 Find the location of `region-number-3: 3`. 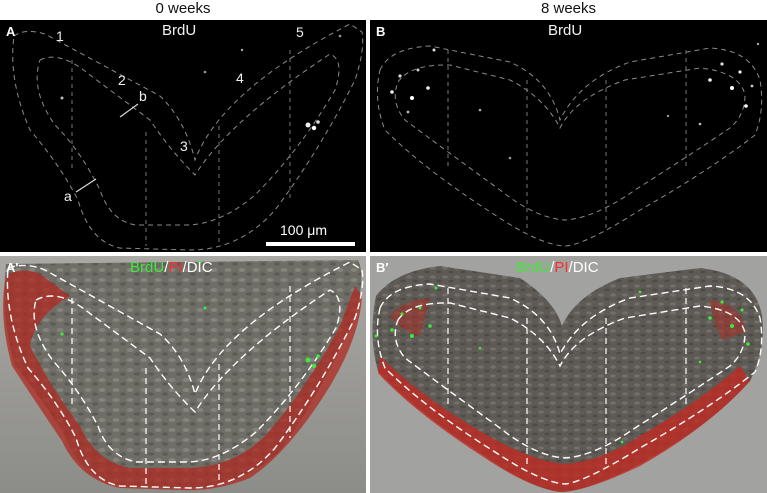

region-number-3: 3 is located at coordinates (184, 146).